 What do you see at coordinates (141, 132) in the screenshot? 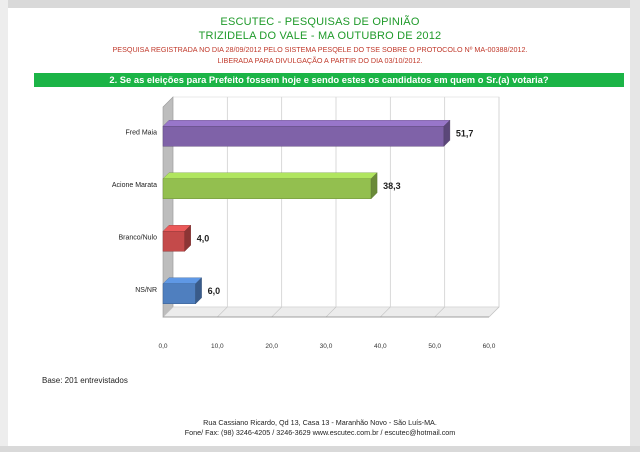
I see `category-label: Fred Maia` at bounding box center [141, 132].